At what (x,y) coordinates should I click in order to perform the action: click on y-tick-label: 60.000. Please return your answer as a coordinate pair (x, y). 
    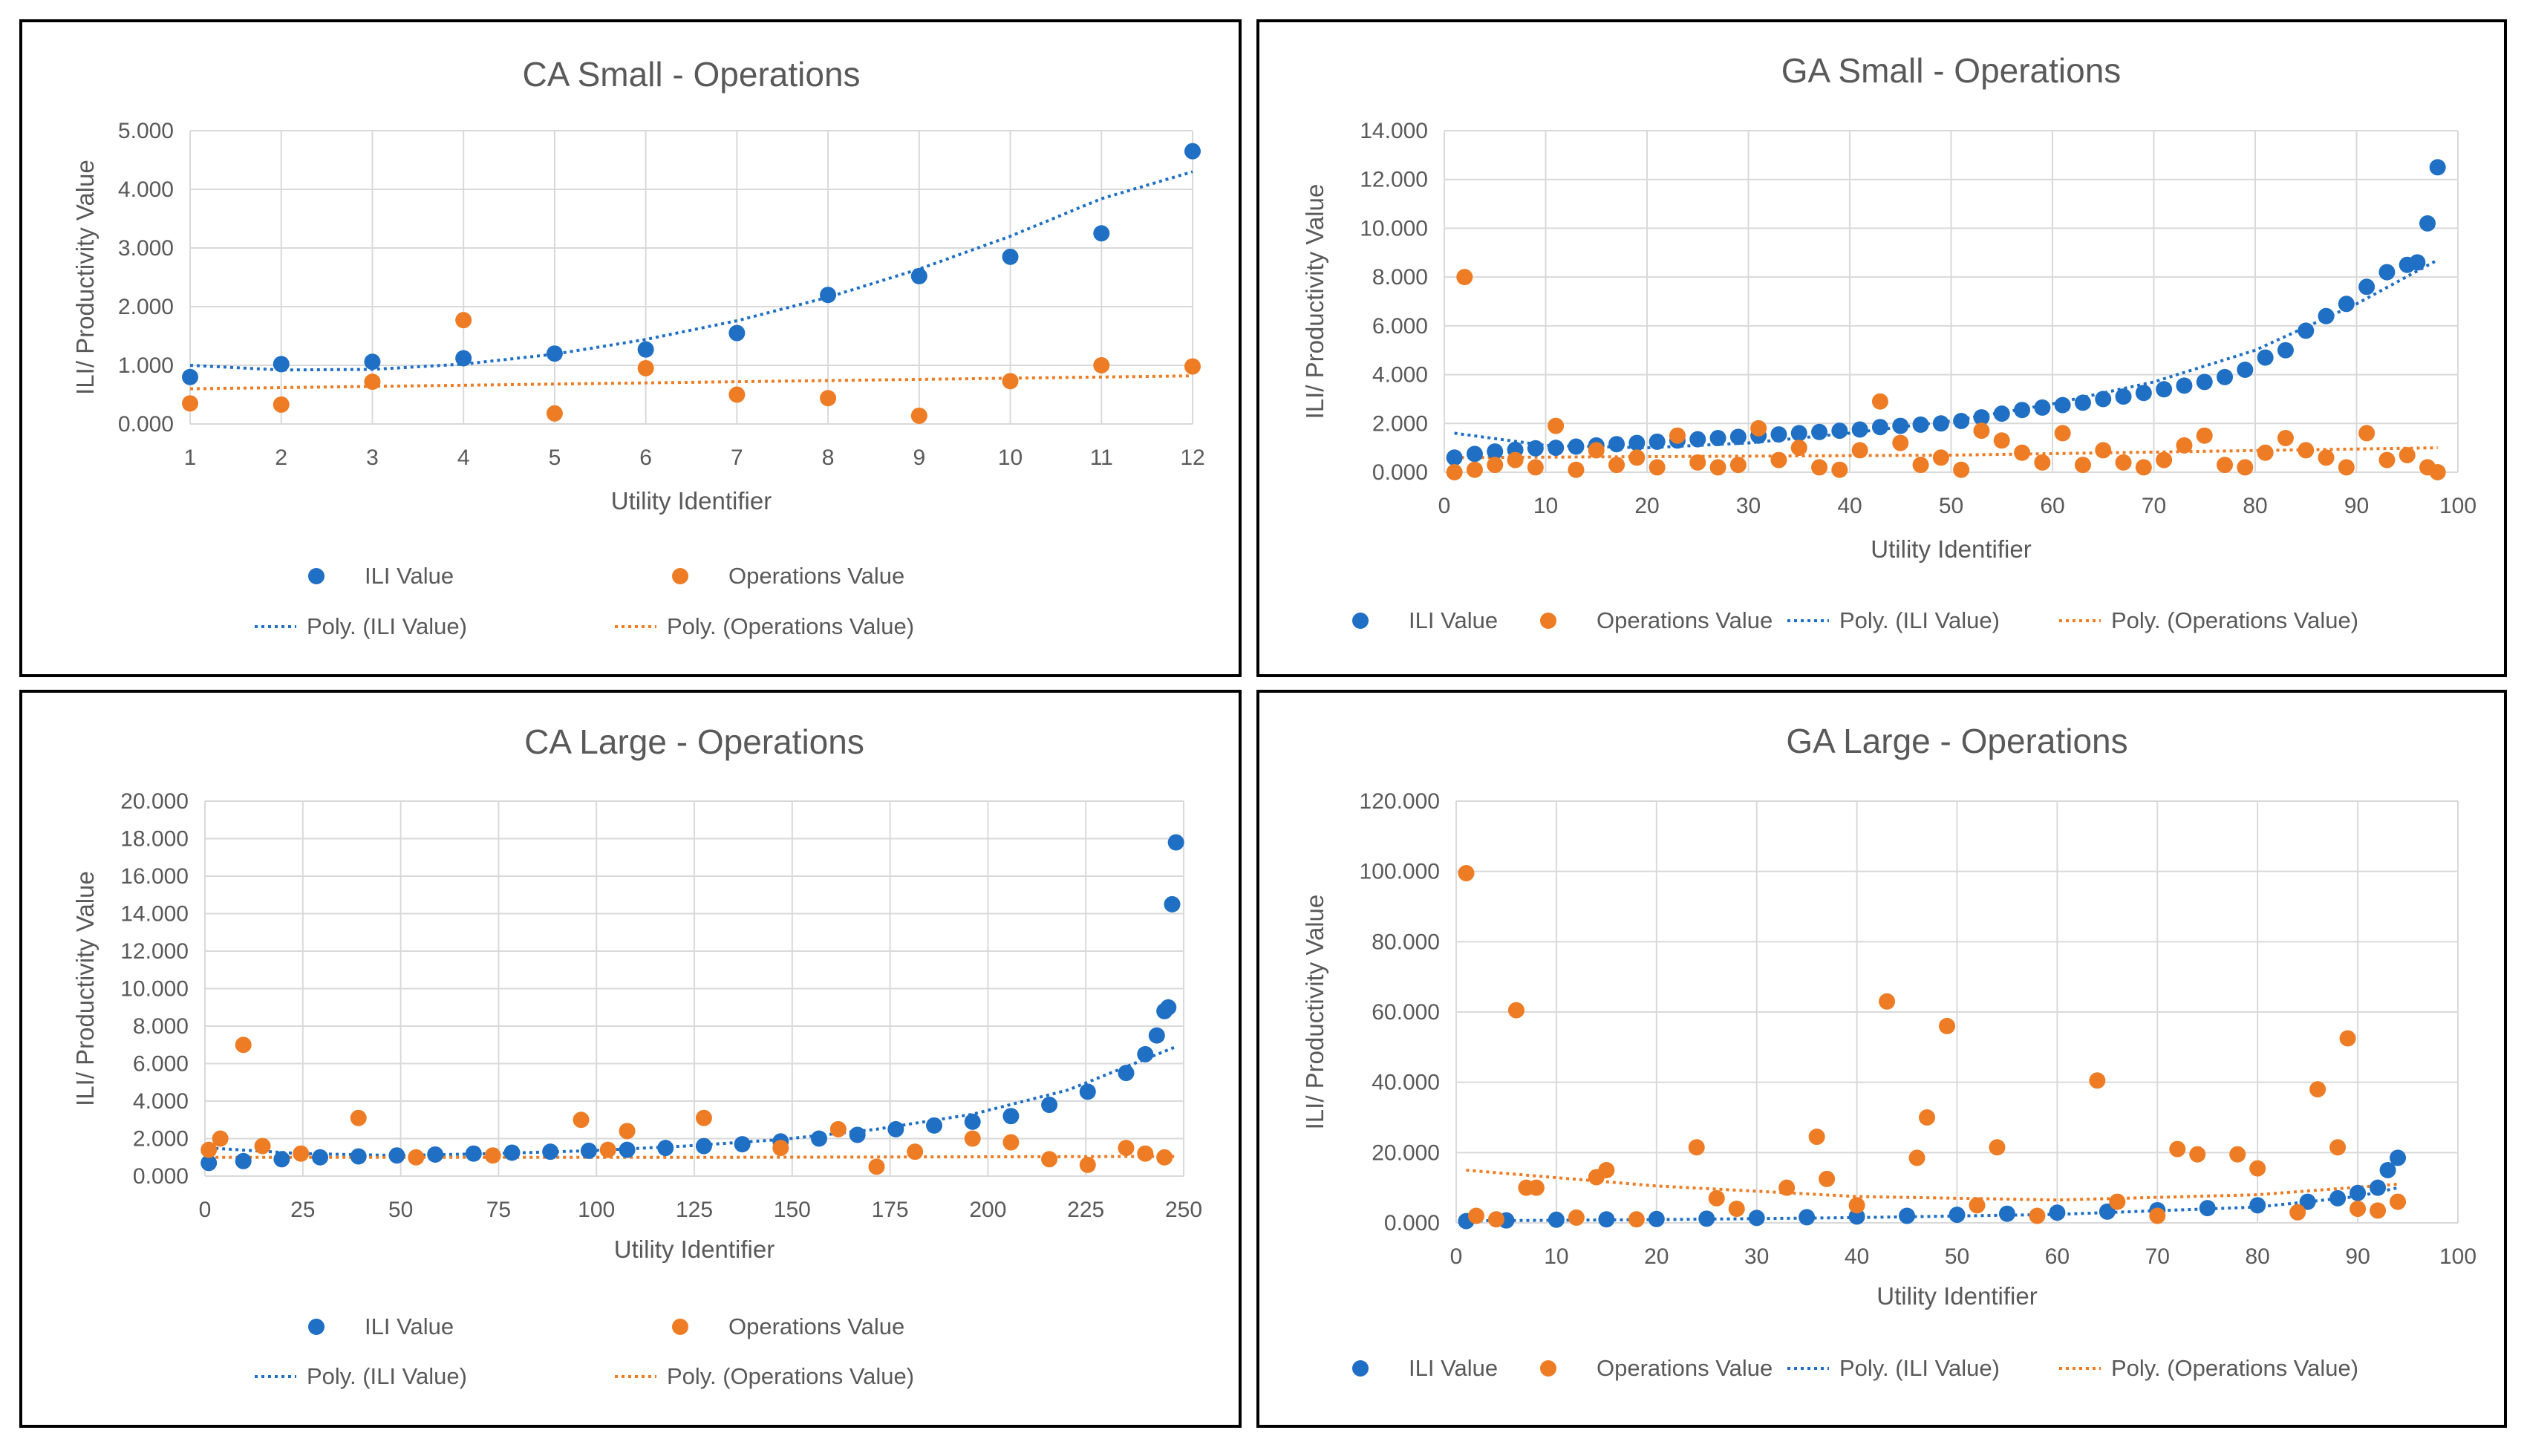
    Looking at the image, I should click on (1406, 1013).